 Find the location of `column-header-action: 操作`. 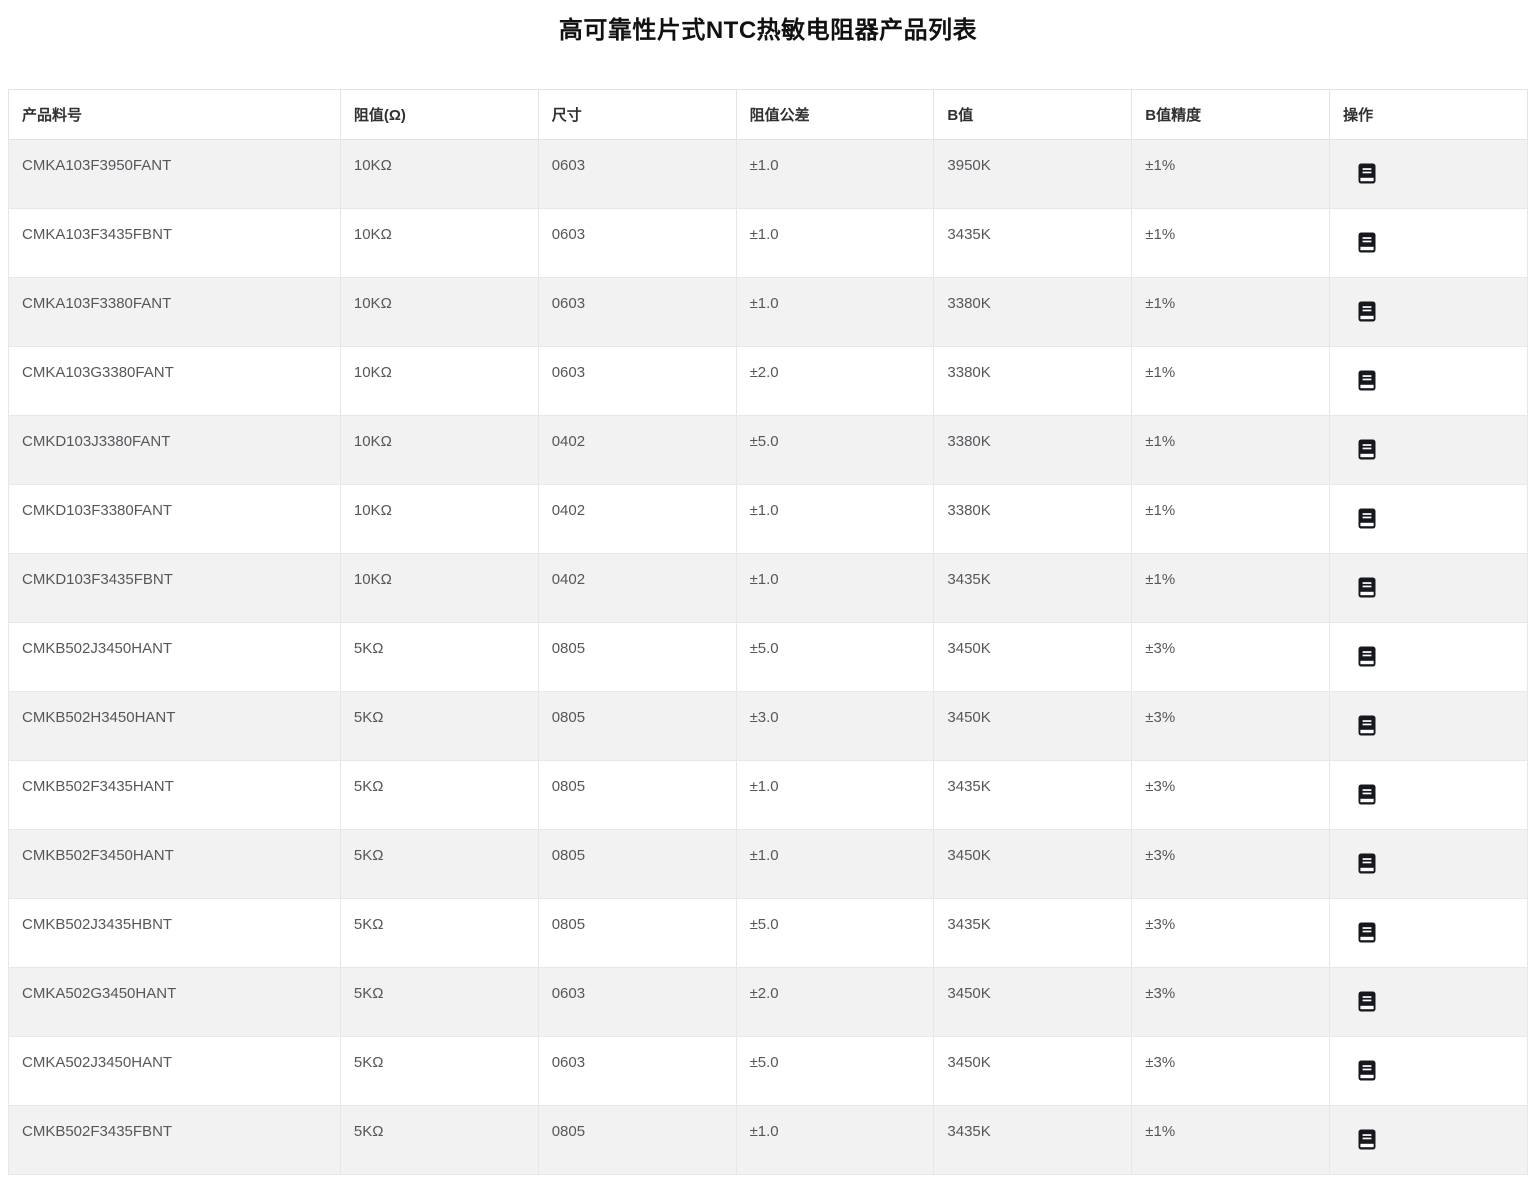

column-header-action: 操作 is located at coordinates (1428, 114).